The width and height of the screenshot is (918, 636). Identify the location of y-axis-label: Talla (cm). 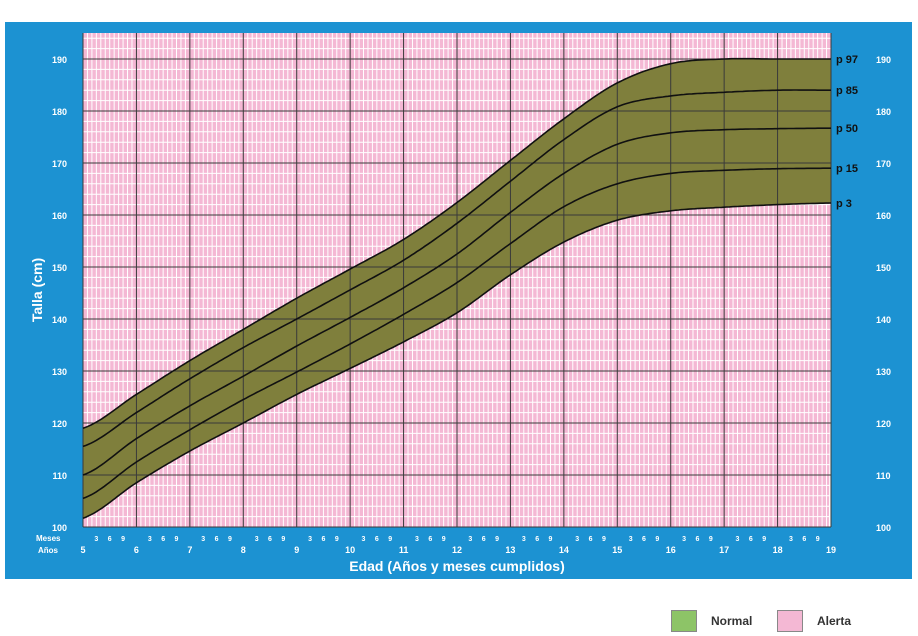
(37, 290).